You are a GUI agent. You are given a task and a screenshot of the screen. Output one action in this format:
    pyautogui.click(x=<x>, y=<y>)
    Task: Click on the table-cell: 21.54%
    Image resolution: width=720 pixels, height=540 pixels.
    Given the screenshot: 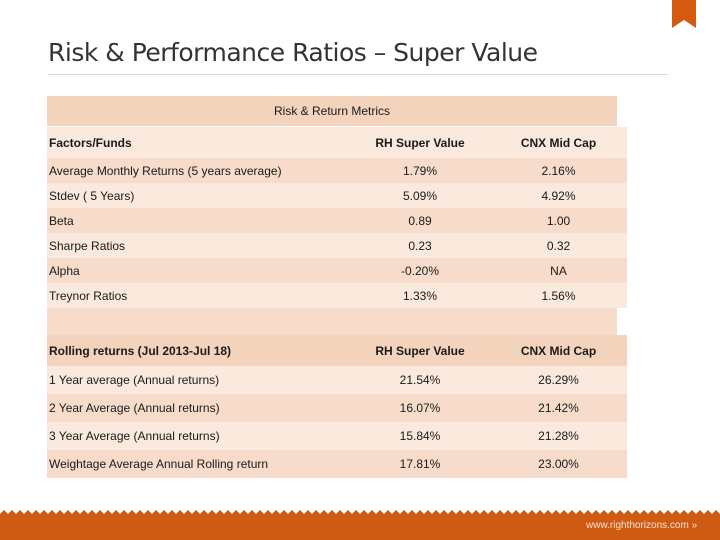 What is the action you would take?
    pyautogui.click(x=420, y=380)
    